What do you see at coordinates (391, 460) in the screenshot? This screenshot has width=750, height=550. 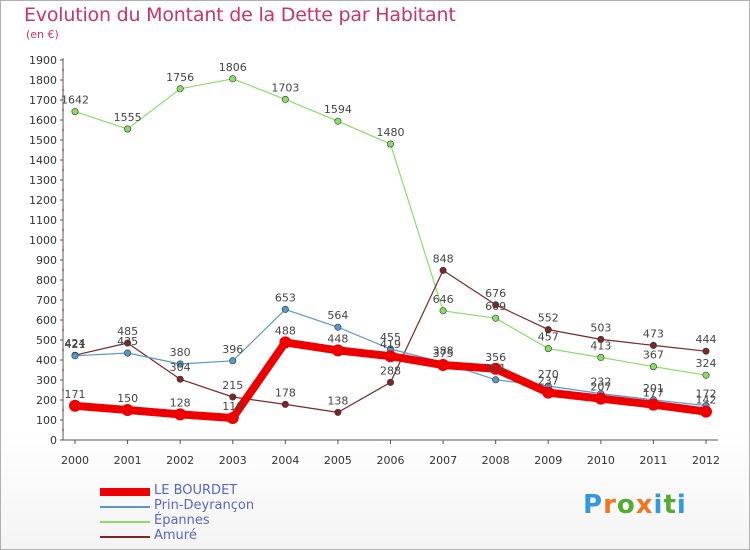 I see `x-tick-label: 2006` at bounding box center [391, 460].